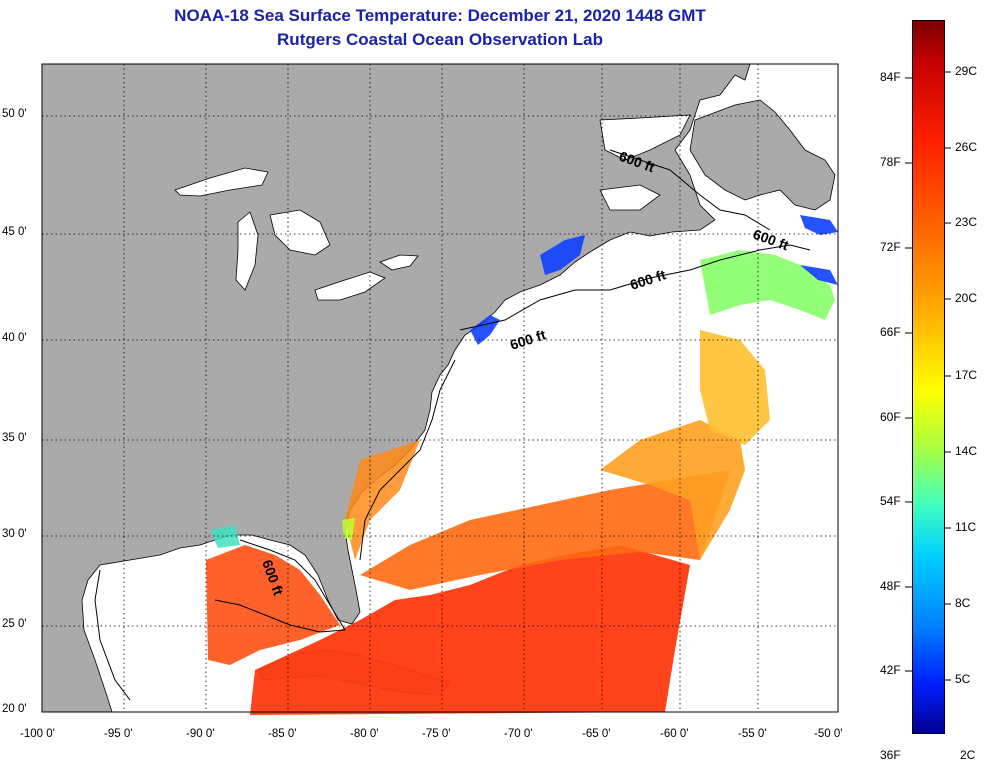 The height and width of the screenshot is (770, 984). I want to click on colorbar-c-2: 2C, so click(968, 755).